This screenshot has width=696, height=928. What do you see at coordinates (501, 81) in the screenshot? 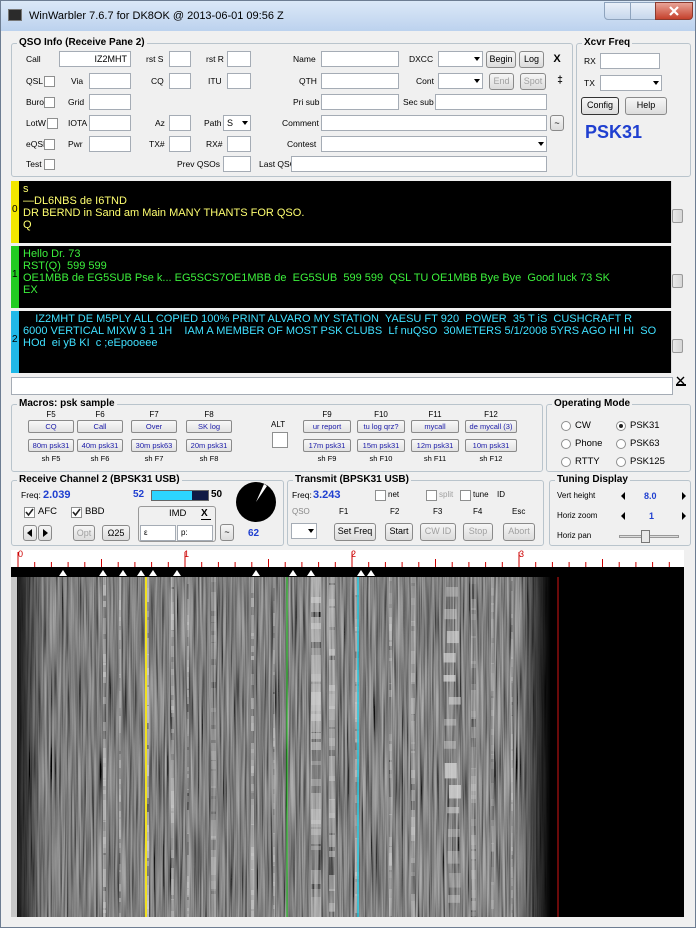
I see `button: End` at bounding box center [501, 81].